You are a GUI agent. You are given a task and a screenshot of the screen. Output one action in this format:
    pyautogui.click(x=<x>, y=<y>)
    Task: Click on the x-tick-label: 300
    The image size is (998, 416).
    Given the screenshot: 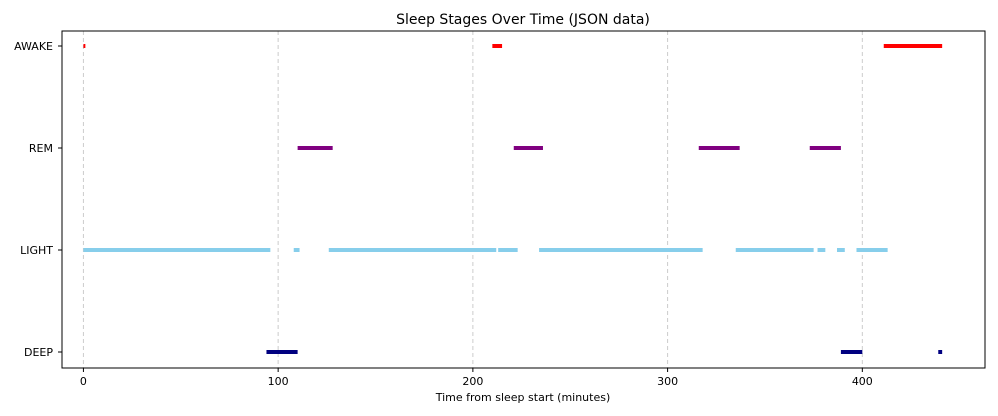 What is the action you would take?
    pyautogui.click(x=667, y=381)
    